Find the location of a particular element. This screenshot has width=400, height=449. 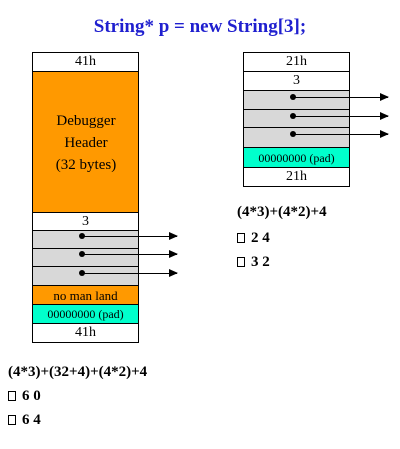

right-calc-formula: (4*3)+(4*2)+4 is located at coordinates (282, 212).